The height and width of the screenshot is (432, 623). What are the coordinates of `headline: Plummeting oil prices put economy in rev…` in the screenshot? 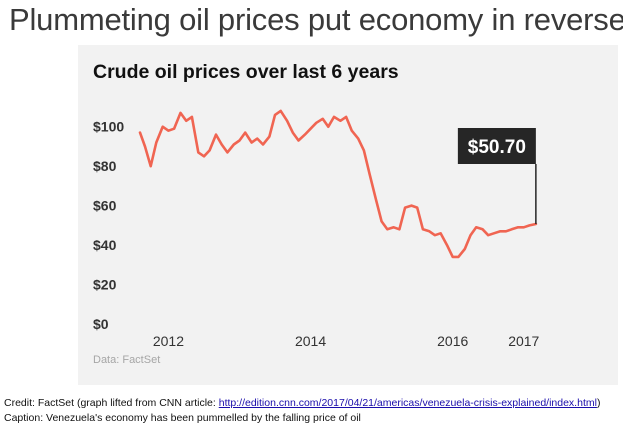 It's located at (316, 19).